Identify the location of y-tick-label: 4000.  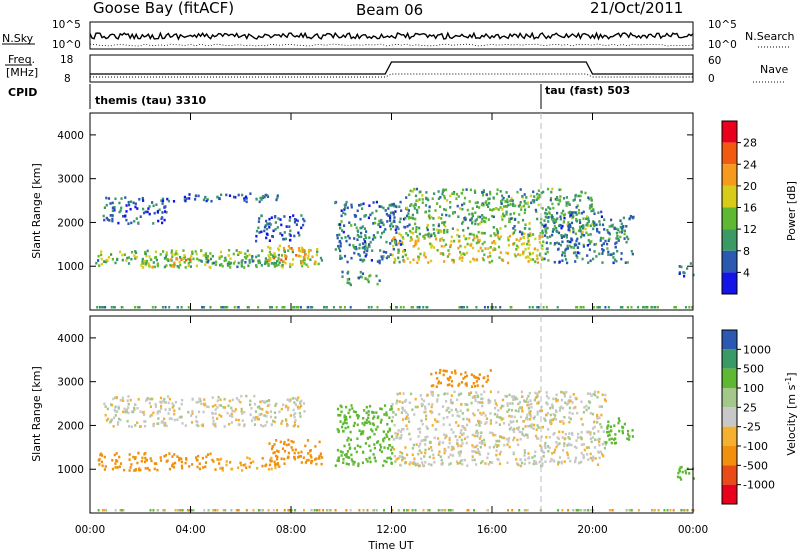
(70, 136).